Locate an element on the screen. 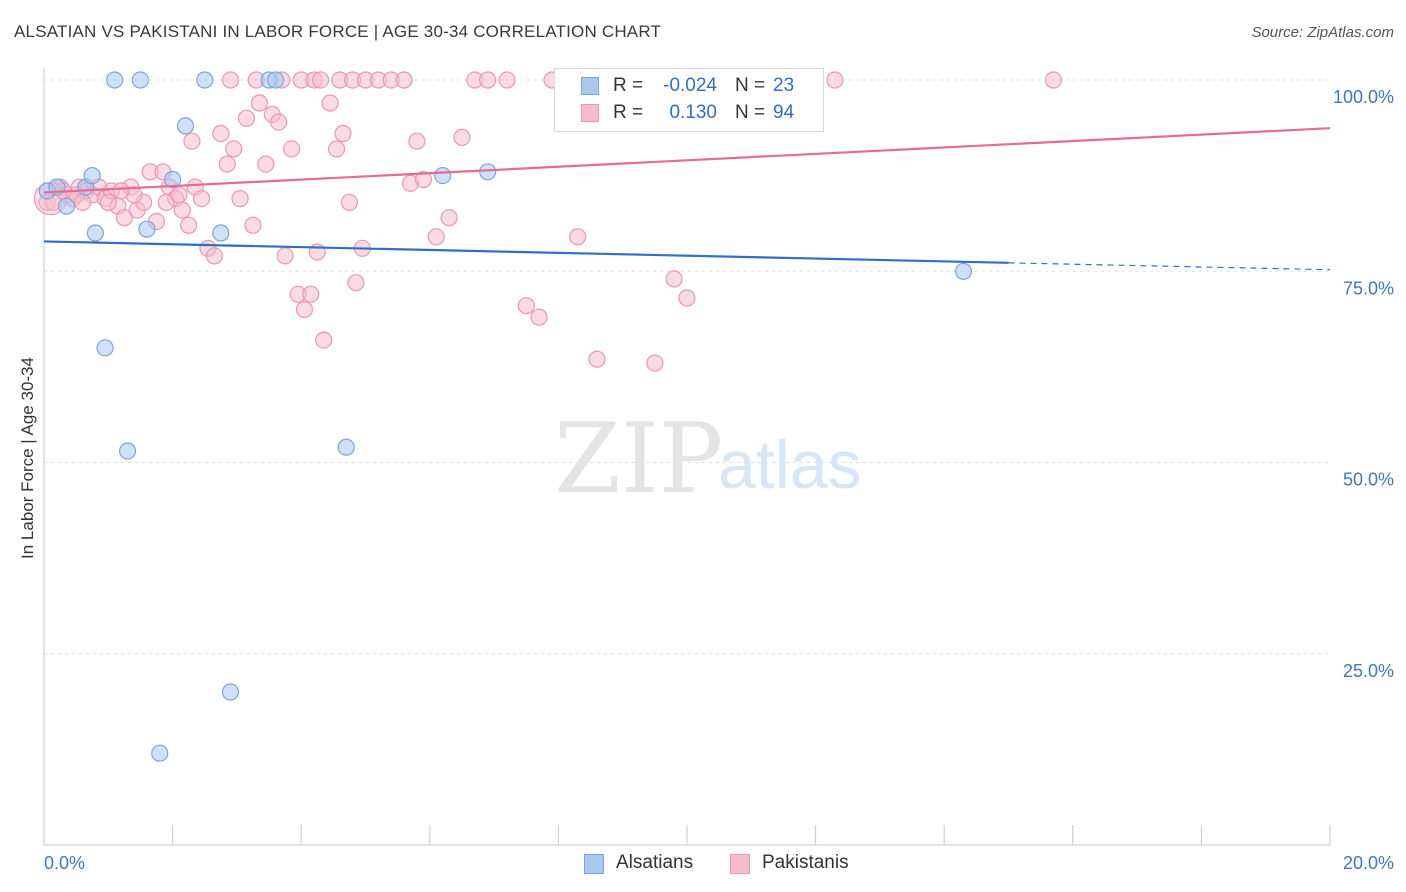 This screenshot has height=892, width=1406. x-tick-label-max: 20.0% is located at coordinates (1368, 863).